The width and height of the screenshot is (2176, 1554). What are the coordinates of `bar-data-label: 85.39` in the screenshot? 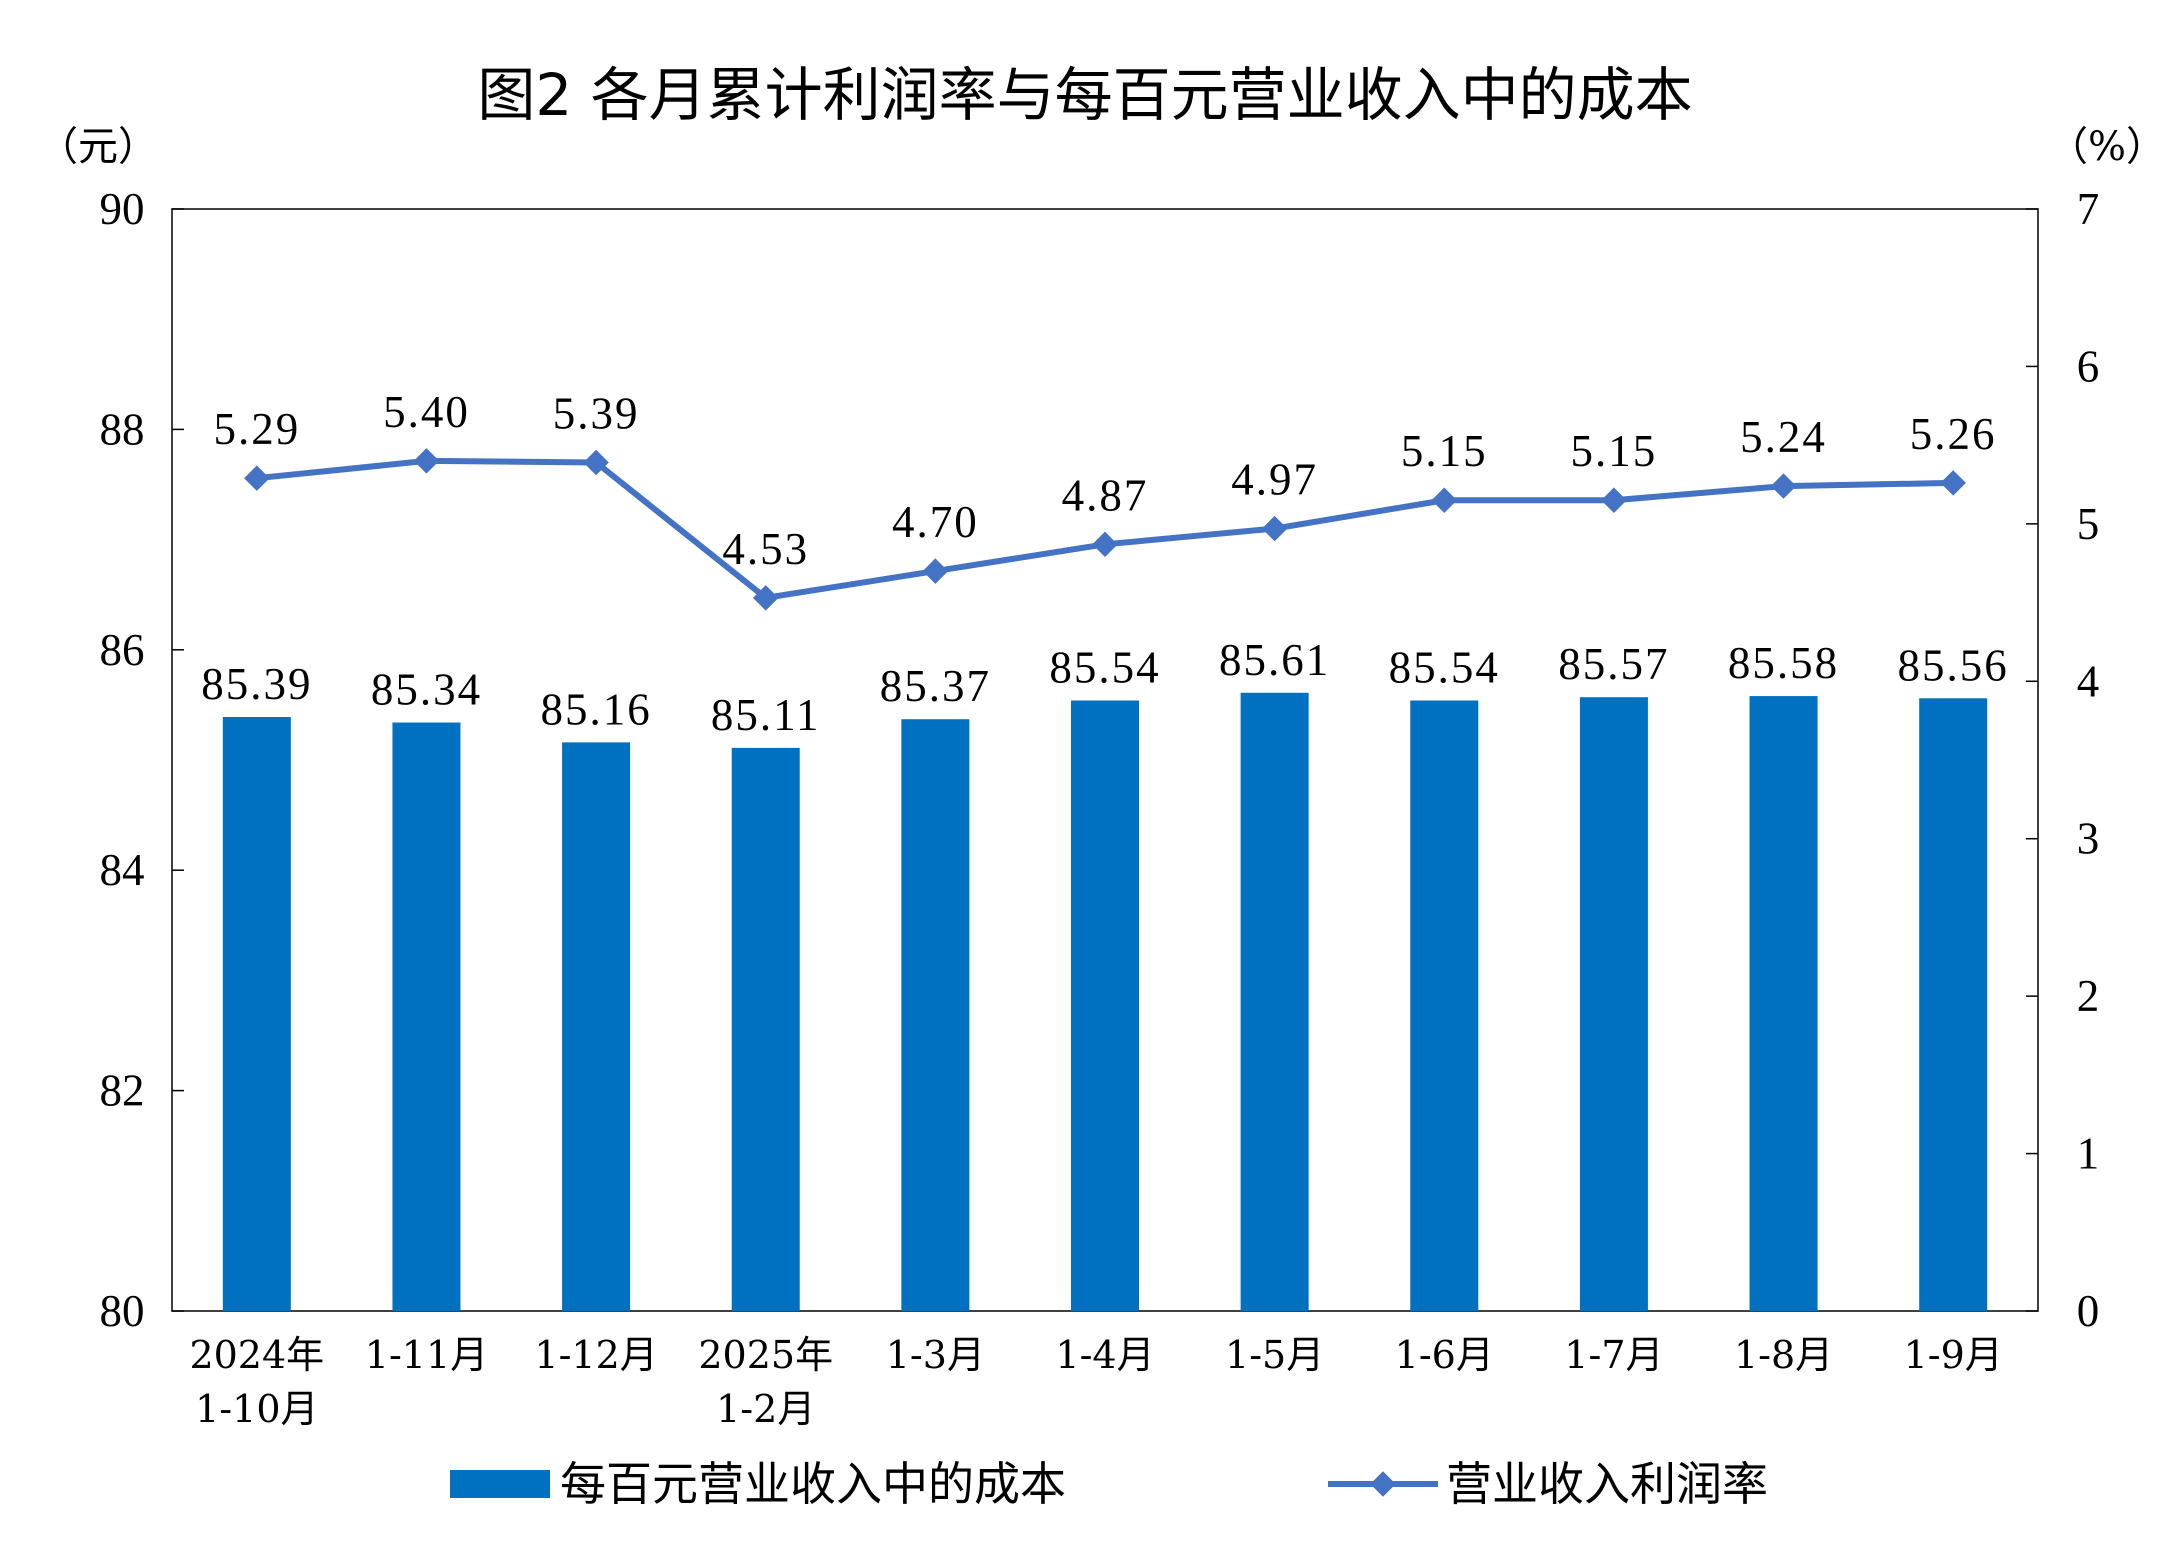 It's located at (256, 684).